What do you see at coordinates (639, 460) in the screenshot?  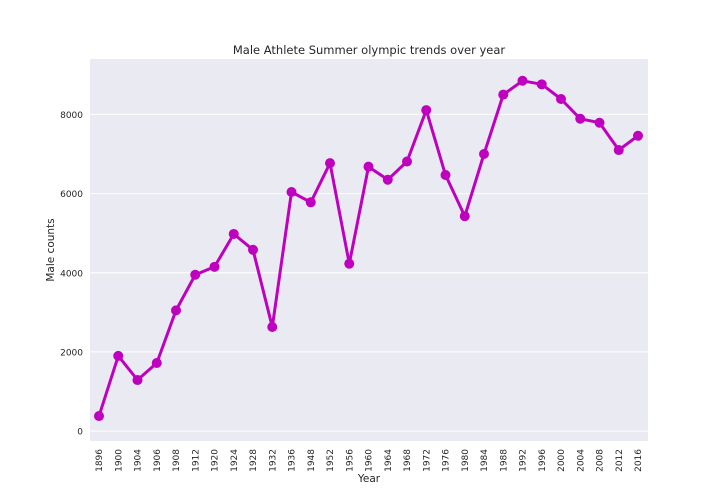 I see `x-tick-label: 2016` at bounding box center [639, 460].